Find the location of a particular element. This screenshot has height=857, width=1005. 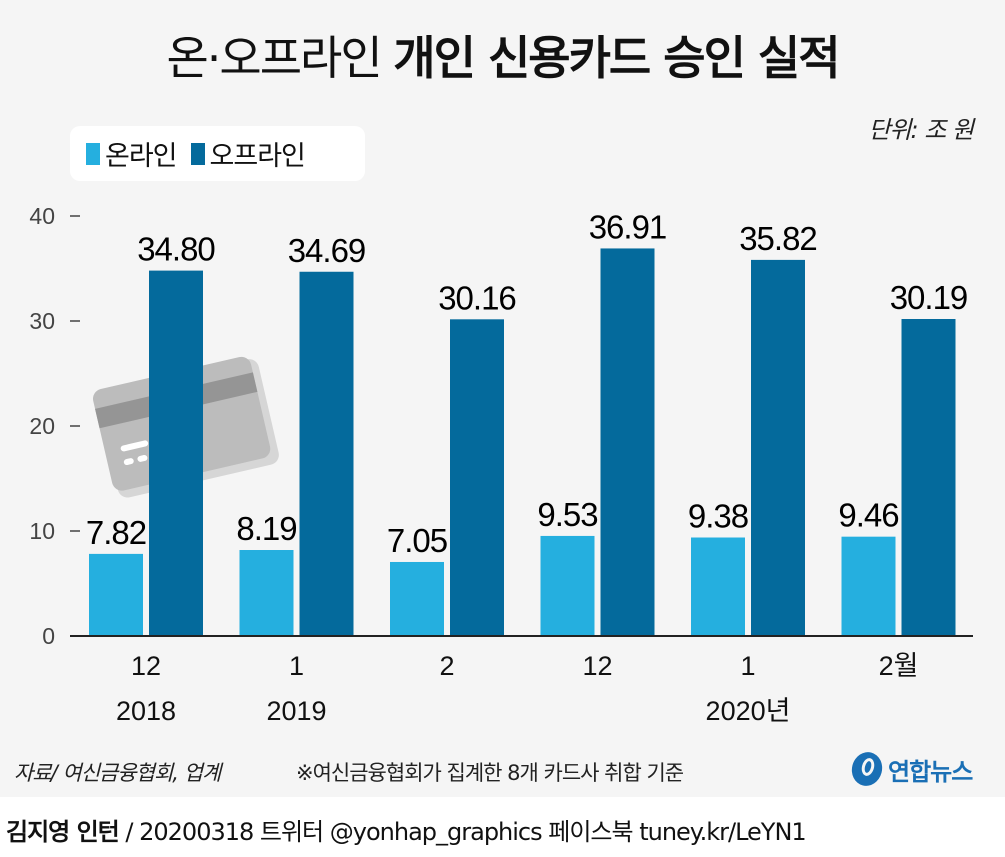

y-tick-label: 30 is located at coordinates (42, 321).